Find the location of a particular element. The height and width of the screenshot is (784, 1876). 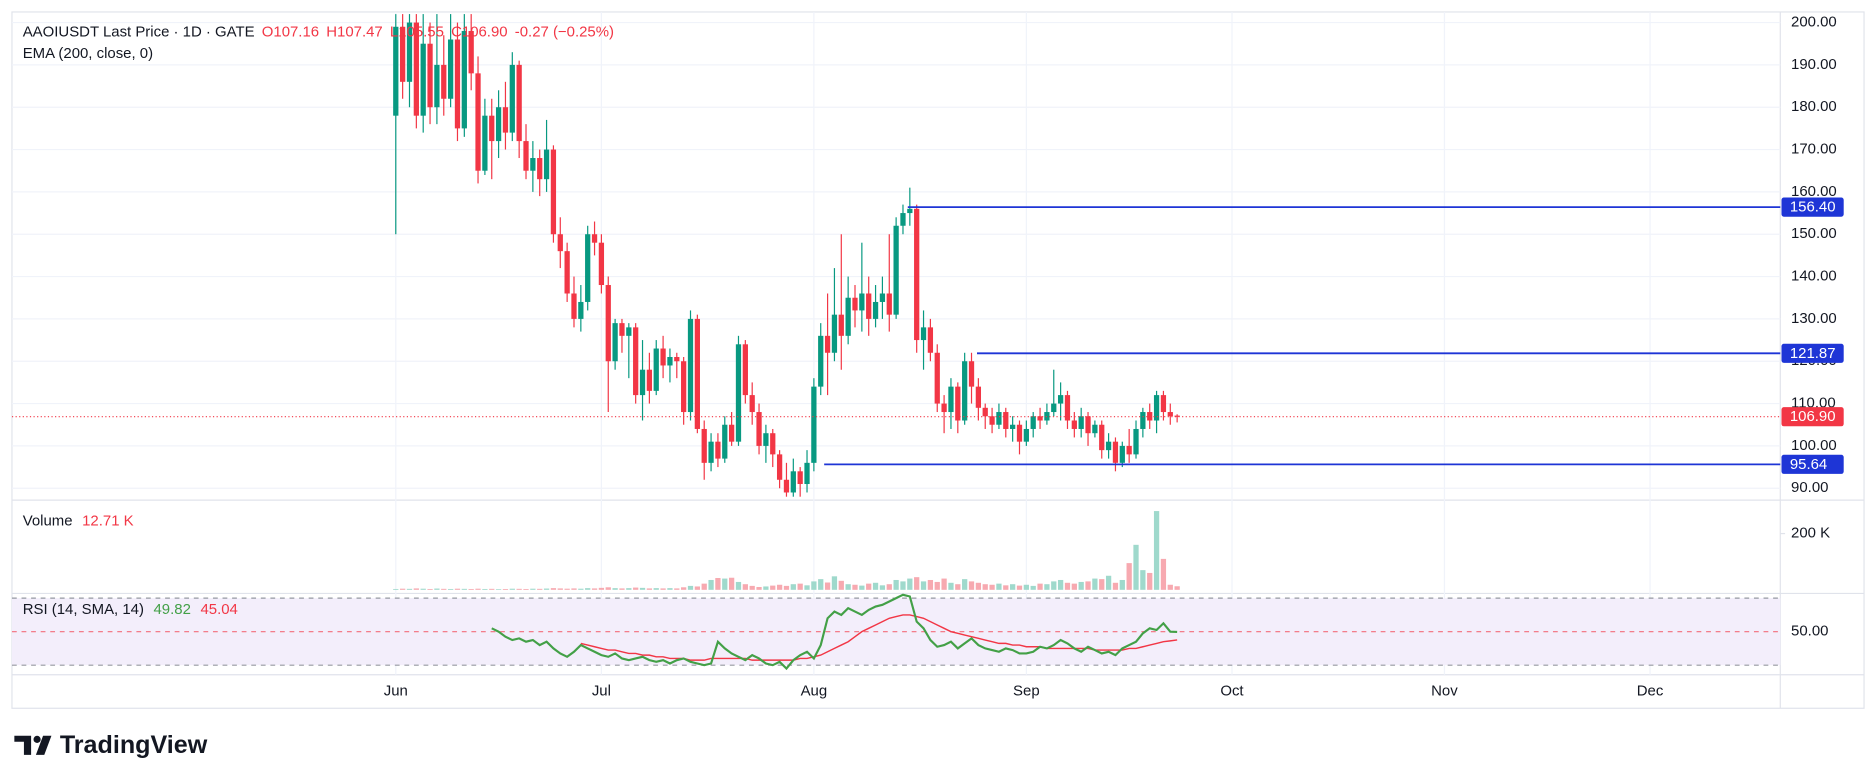

volume-label: Volume is located at coordinates (48, 521).